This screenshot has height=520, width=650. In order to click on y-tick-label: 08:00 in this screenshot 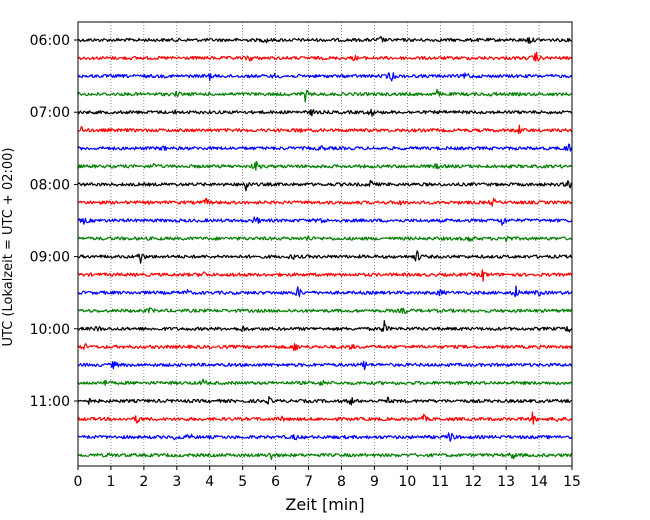, I will do `click(50, 185)`.